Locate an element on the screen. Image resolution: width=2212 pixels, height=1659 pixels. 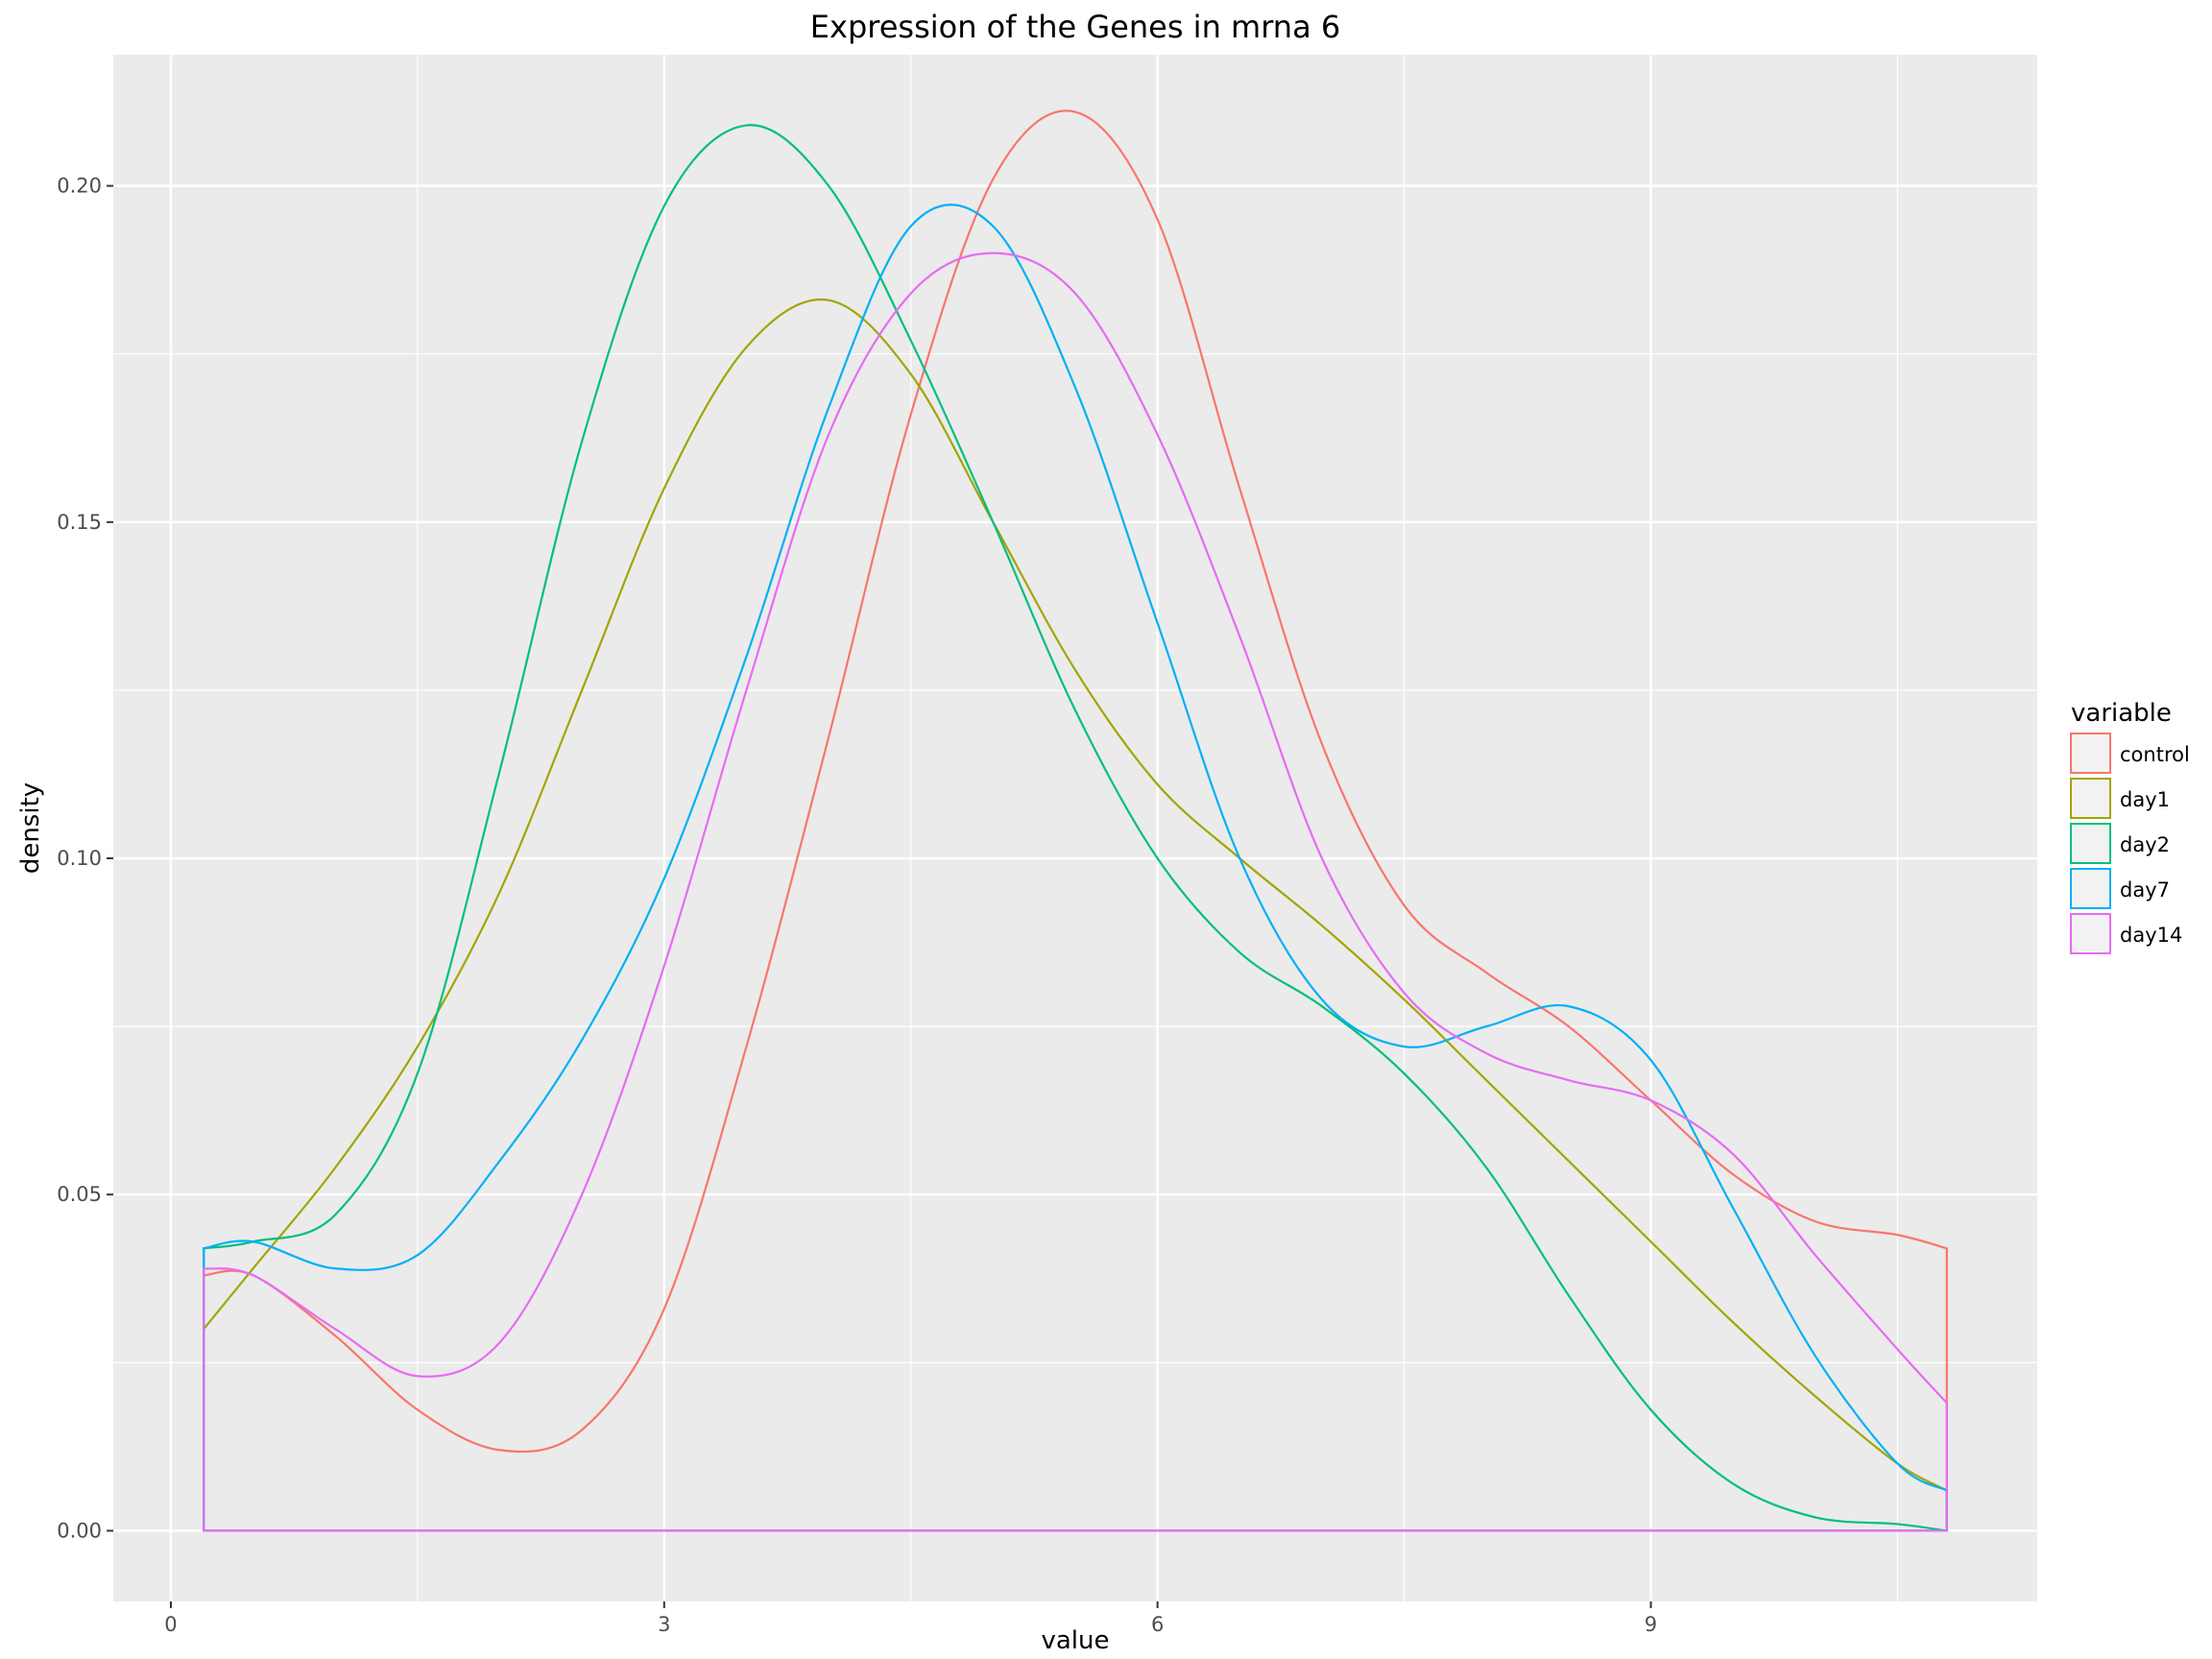
legend-item-day7: day7 is located at coordinates (2120, 889).